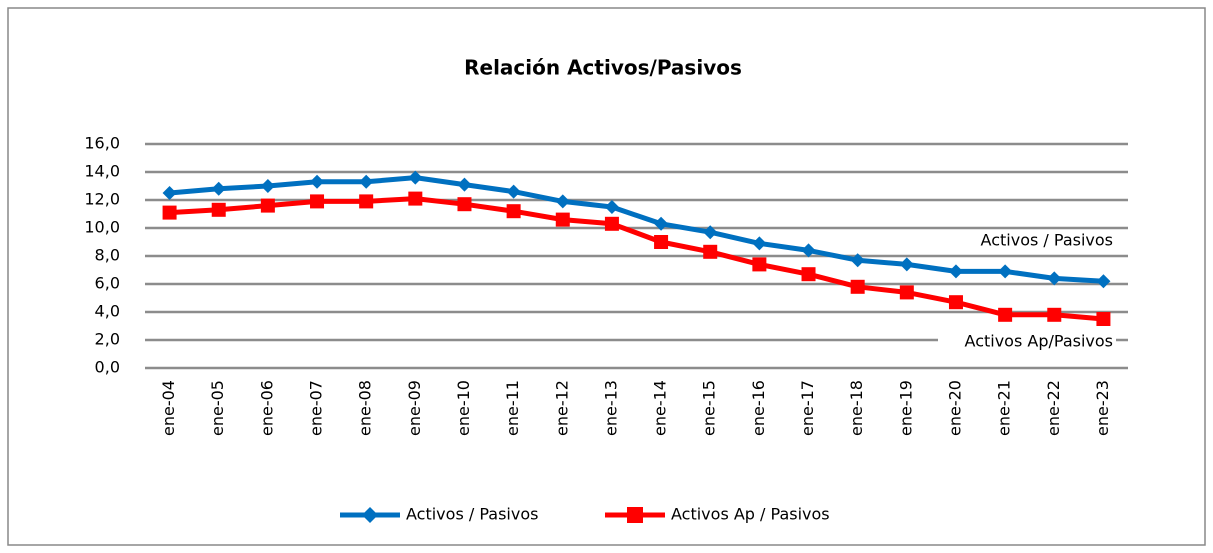  What do you see at coordinates (1053, 408) in the screenshot?
I see `x-tick-label: ene-22` at bounding box center [1053, 408].